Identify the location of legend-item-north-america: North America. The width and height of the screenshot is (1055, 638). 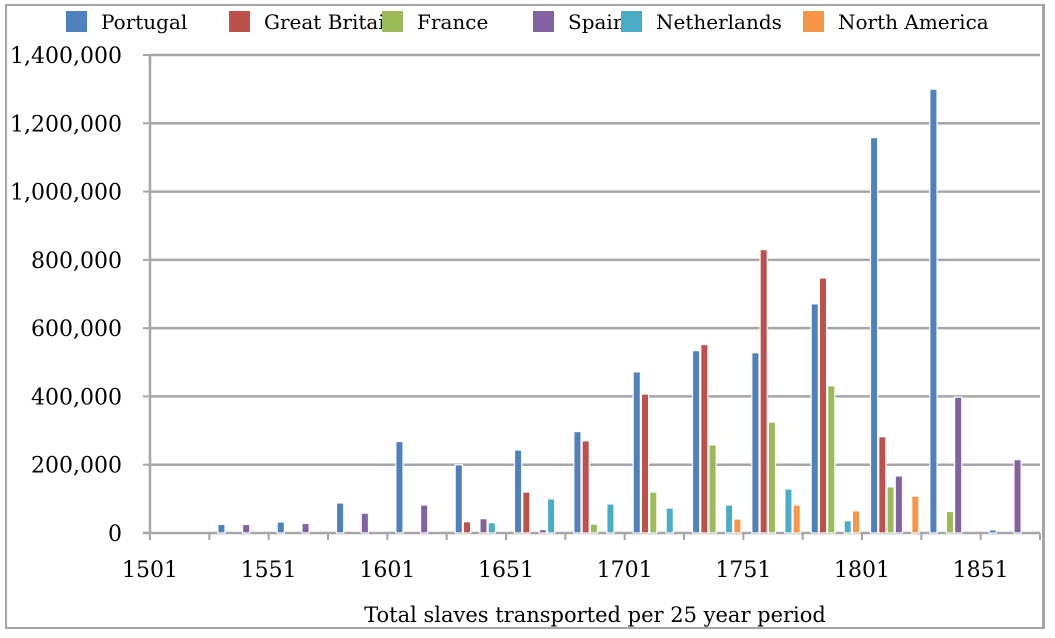
(896, 22).